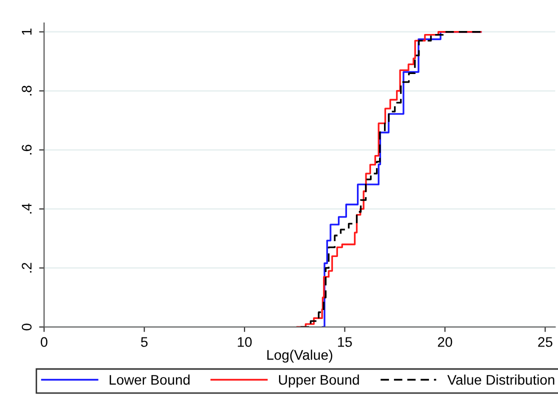 This screenshot has width=558, height=400. What do you see at coordinates (245, 342) in the screenshot?
I see `x-tick-label: 10` at bounding box center [245, 342].